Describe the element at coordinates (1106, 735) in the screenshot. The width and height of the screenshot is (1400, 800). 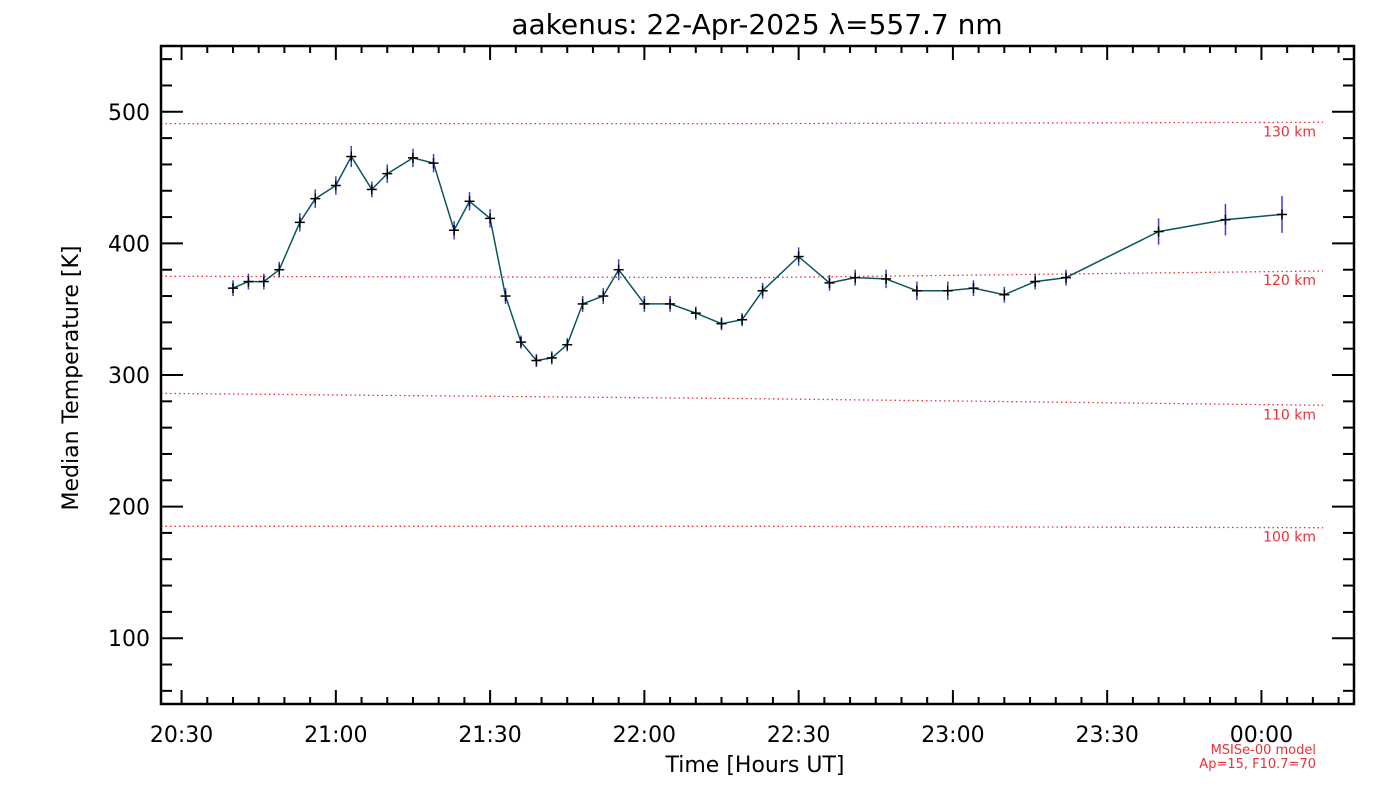
I see `x-tick-label: 23:30` at that location.